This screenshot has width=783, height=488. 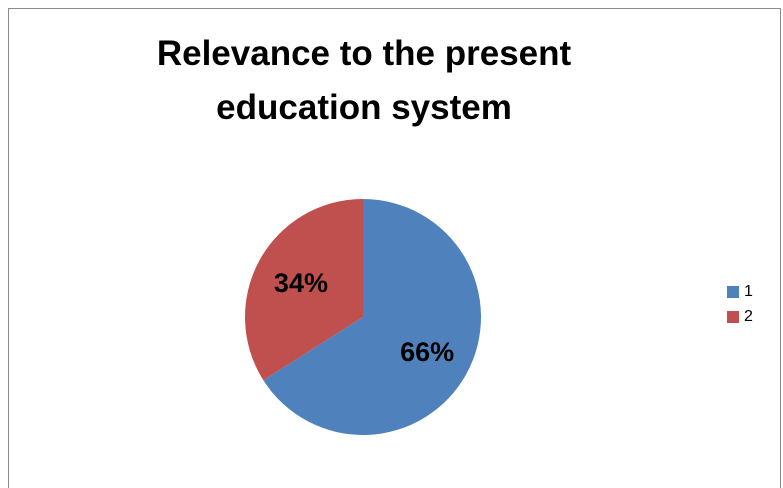 I want to click on legend-item-1: 1, so click(x=740, y=292).